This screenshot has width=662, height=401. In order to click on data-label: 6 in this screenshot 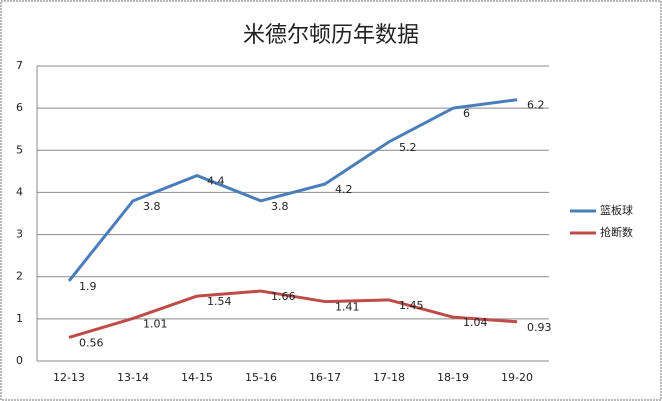, I will do `click(466, 113)`.